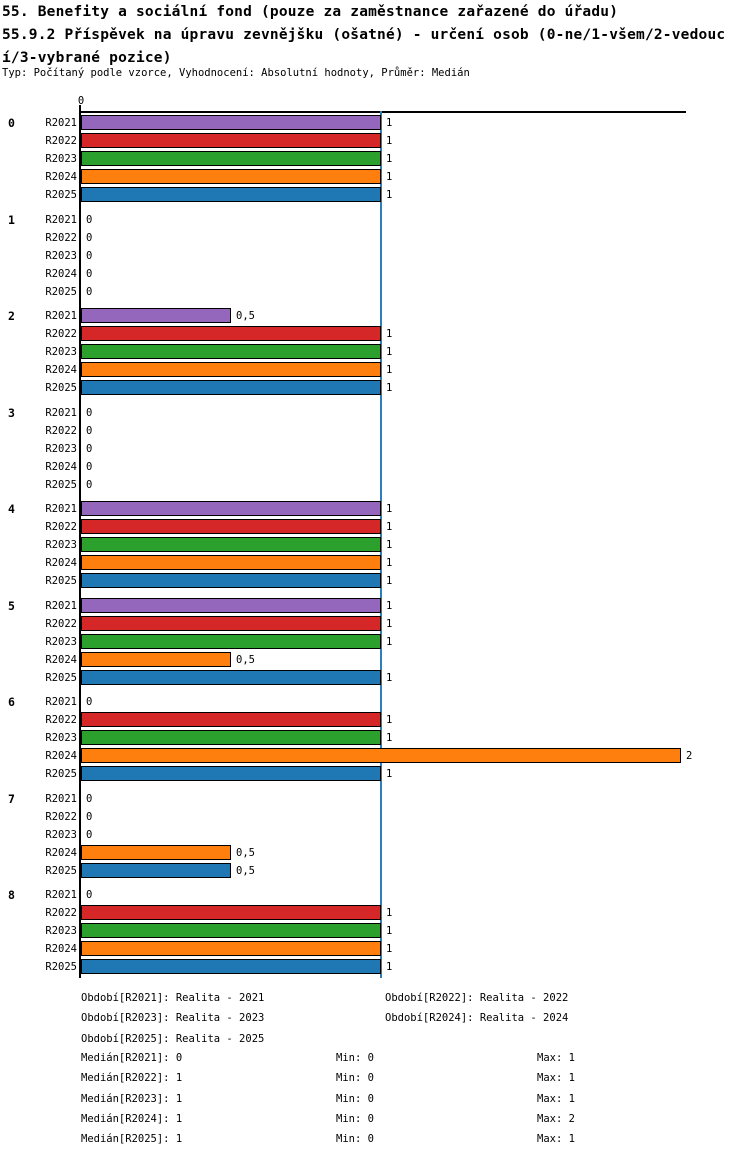  What do you see at coordinates (125, 998) in the screenshot?
I see `legend-period-label: Období[R2021]:` at bounding box center [125, 998].